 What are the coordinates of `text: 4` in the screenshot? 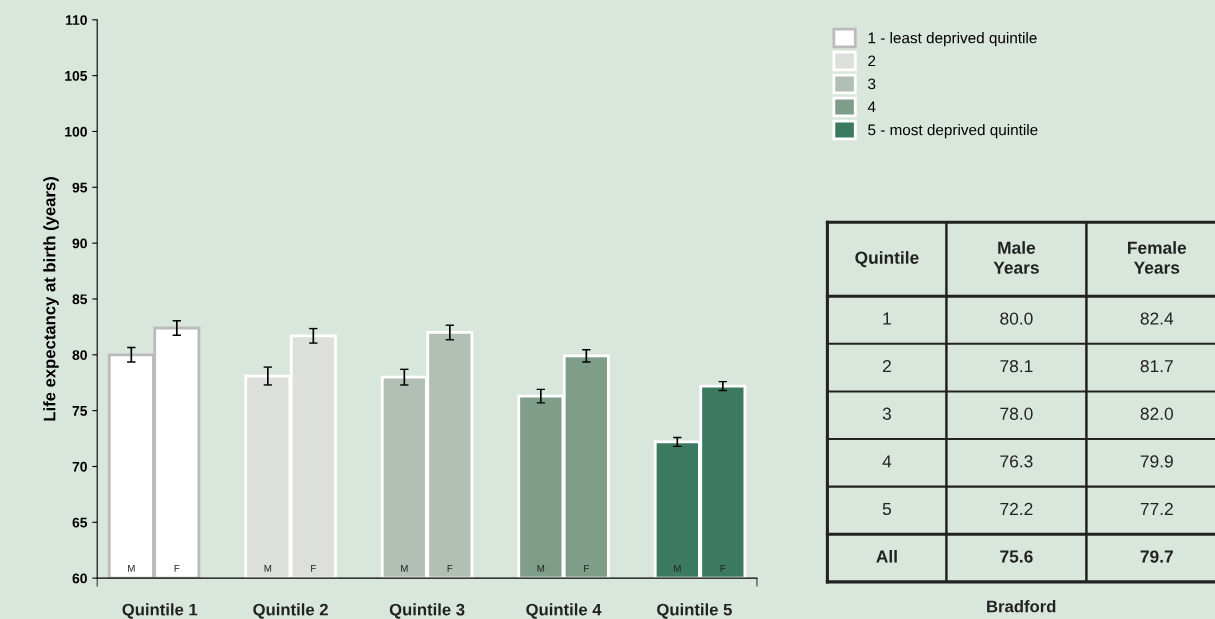 It's located at (887, 461).